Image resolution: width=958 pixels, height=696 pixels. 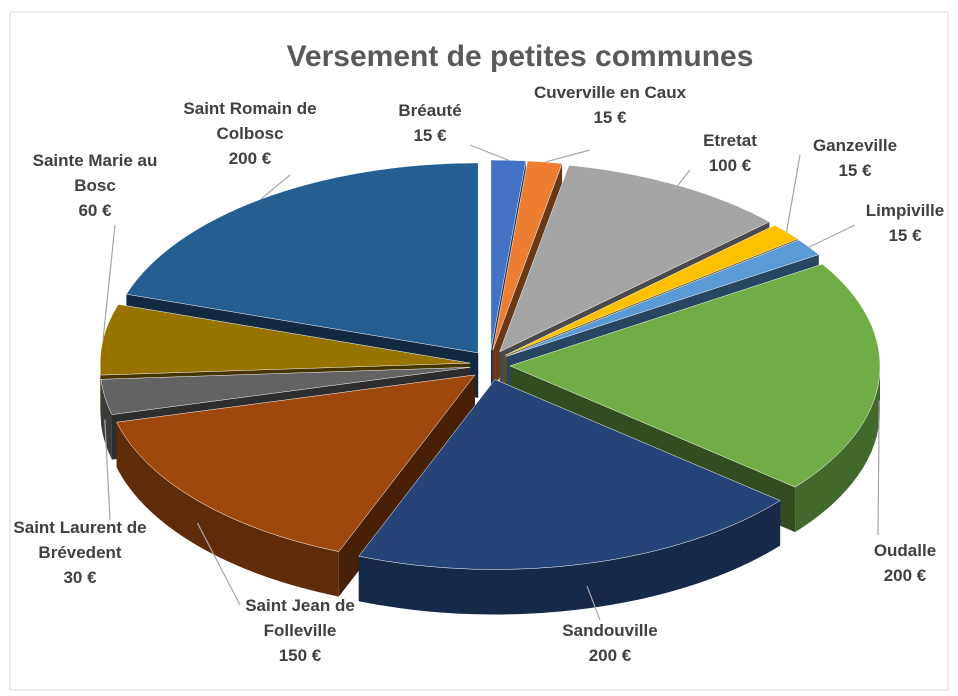 What do you see at coordinates (80, 540) in the screenshot?
I see `category-label: Saint Laurent de Brévedent` at bounding box center [80, 540].